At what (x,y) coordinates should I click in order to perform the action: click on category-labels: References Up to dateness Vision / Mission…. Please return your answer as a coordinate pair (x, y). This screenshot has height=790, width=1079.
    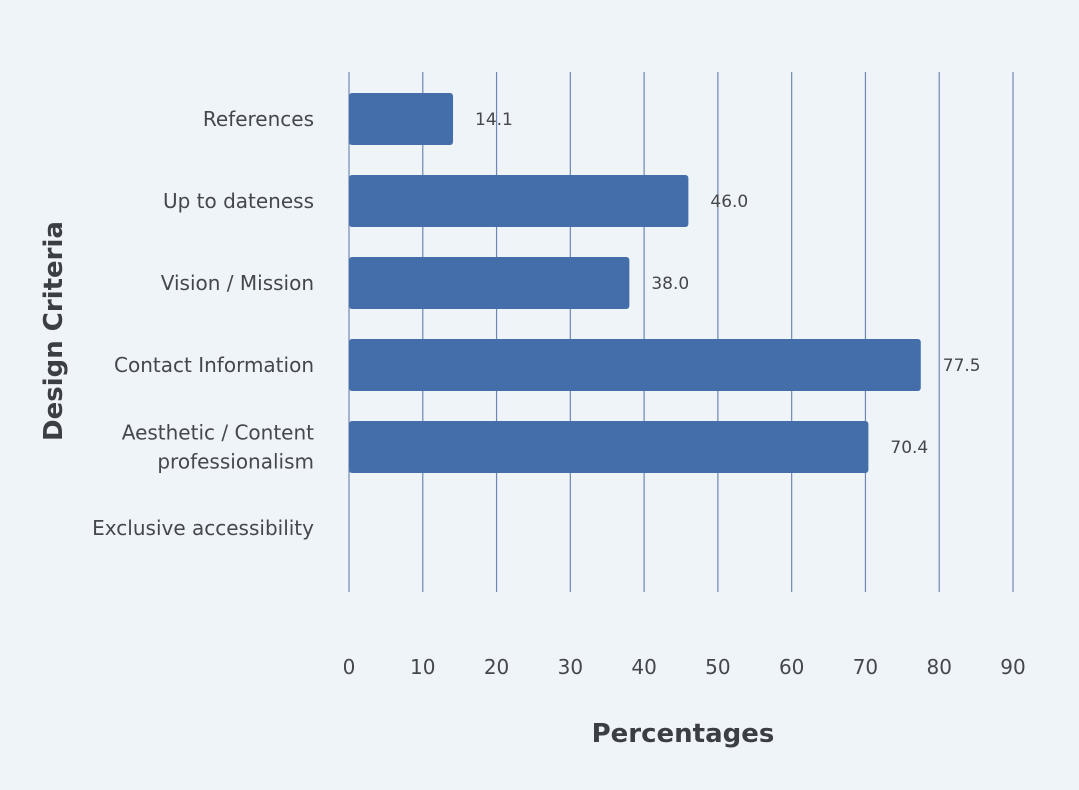
    Looking at the image, I should click on (203, 323).